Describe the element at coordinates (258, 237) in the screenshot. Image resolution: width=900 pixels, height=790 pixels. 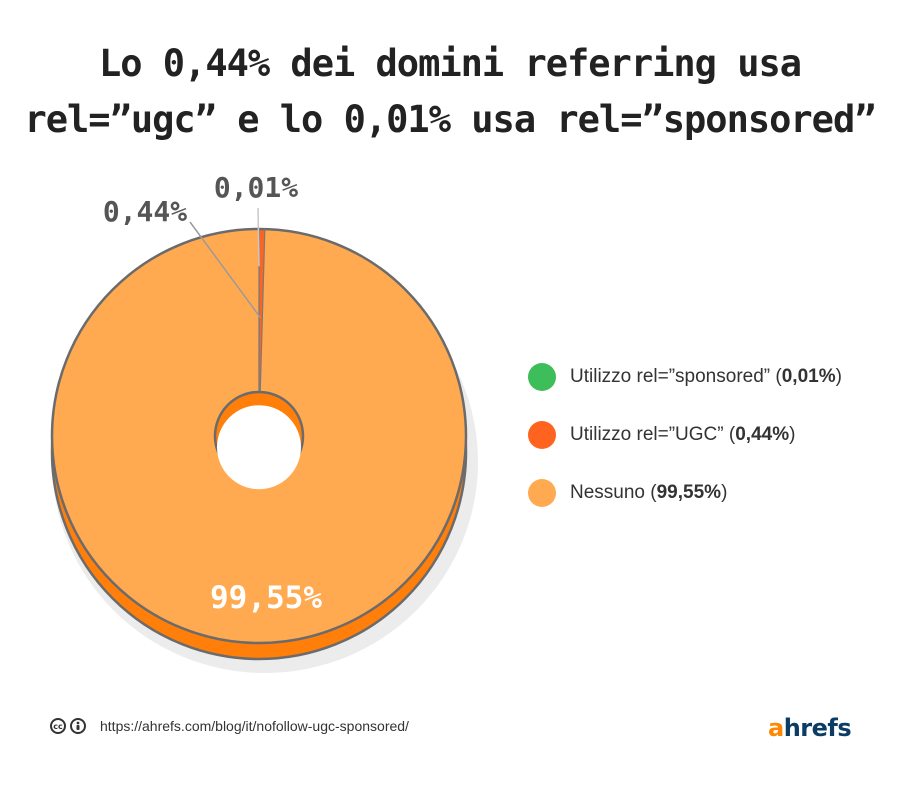
I see `leader-line-sponsored` at that location.